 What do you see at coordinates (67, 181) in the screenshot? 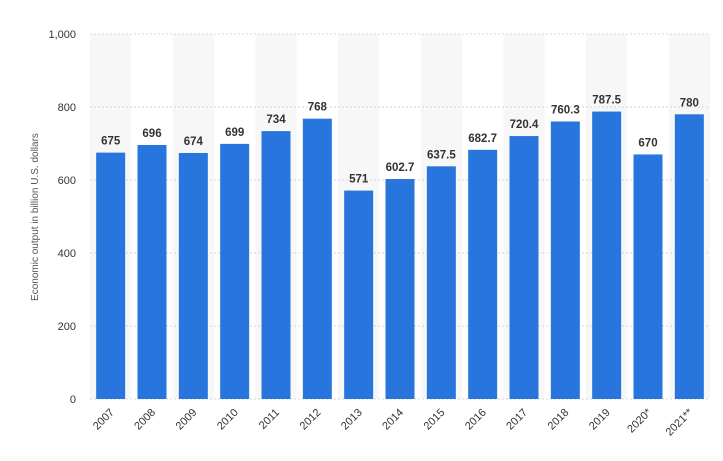
I see `y-tick-label: 600` at bounding box center [67, 181].